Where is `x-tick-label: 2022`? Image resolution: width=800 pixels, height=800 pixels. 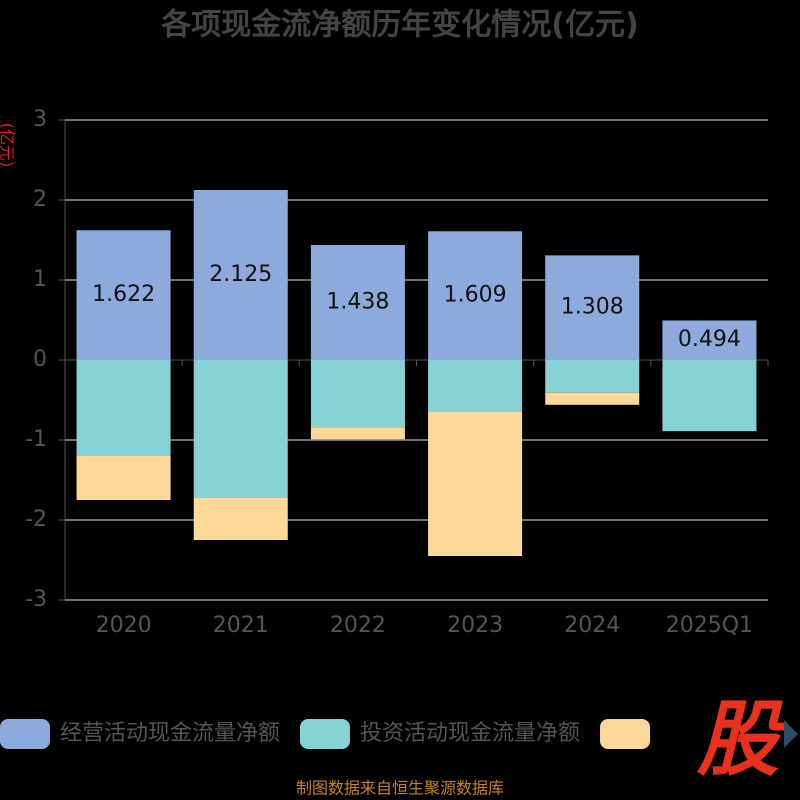
x-tick-label: 2022 is located at coordinates (358, 625).